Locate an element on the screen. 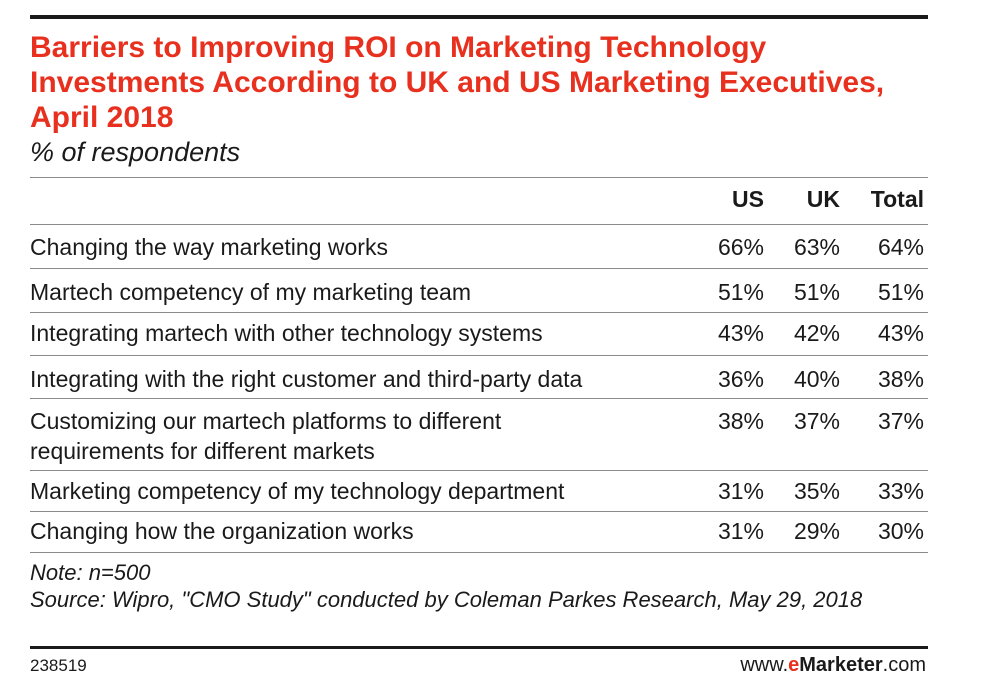 Image resolution: width=982 pixels, height=687 pixels. cell-total: 64% is located at coordinates (900, 247).